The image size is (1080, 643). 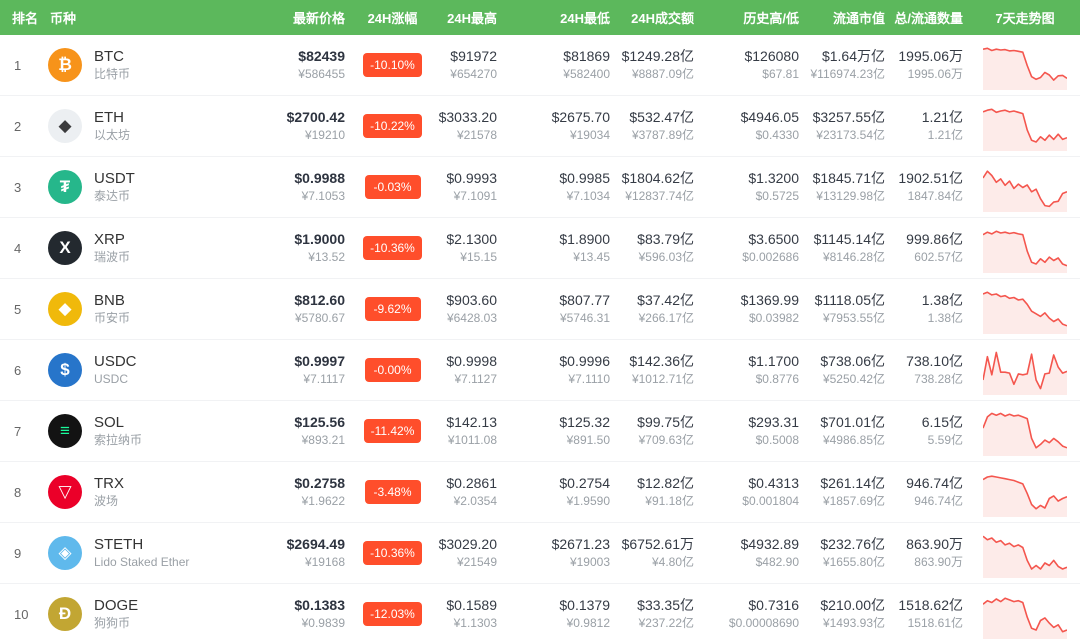 What do you see at coordinates (160, 64) in the screenshot?
I see `coin-cell: ₿ BTC 比特币` at bounding box center [160, 64].